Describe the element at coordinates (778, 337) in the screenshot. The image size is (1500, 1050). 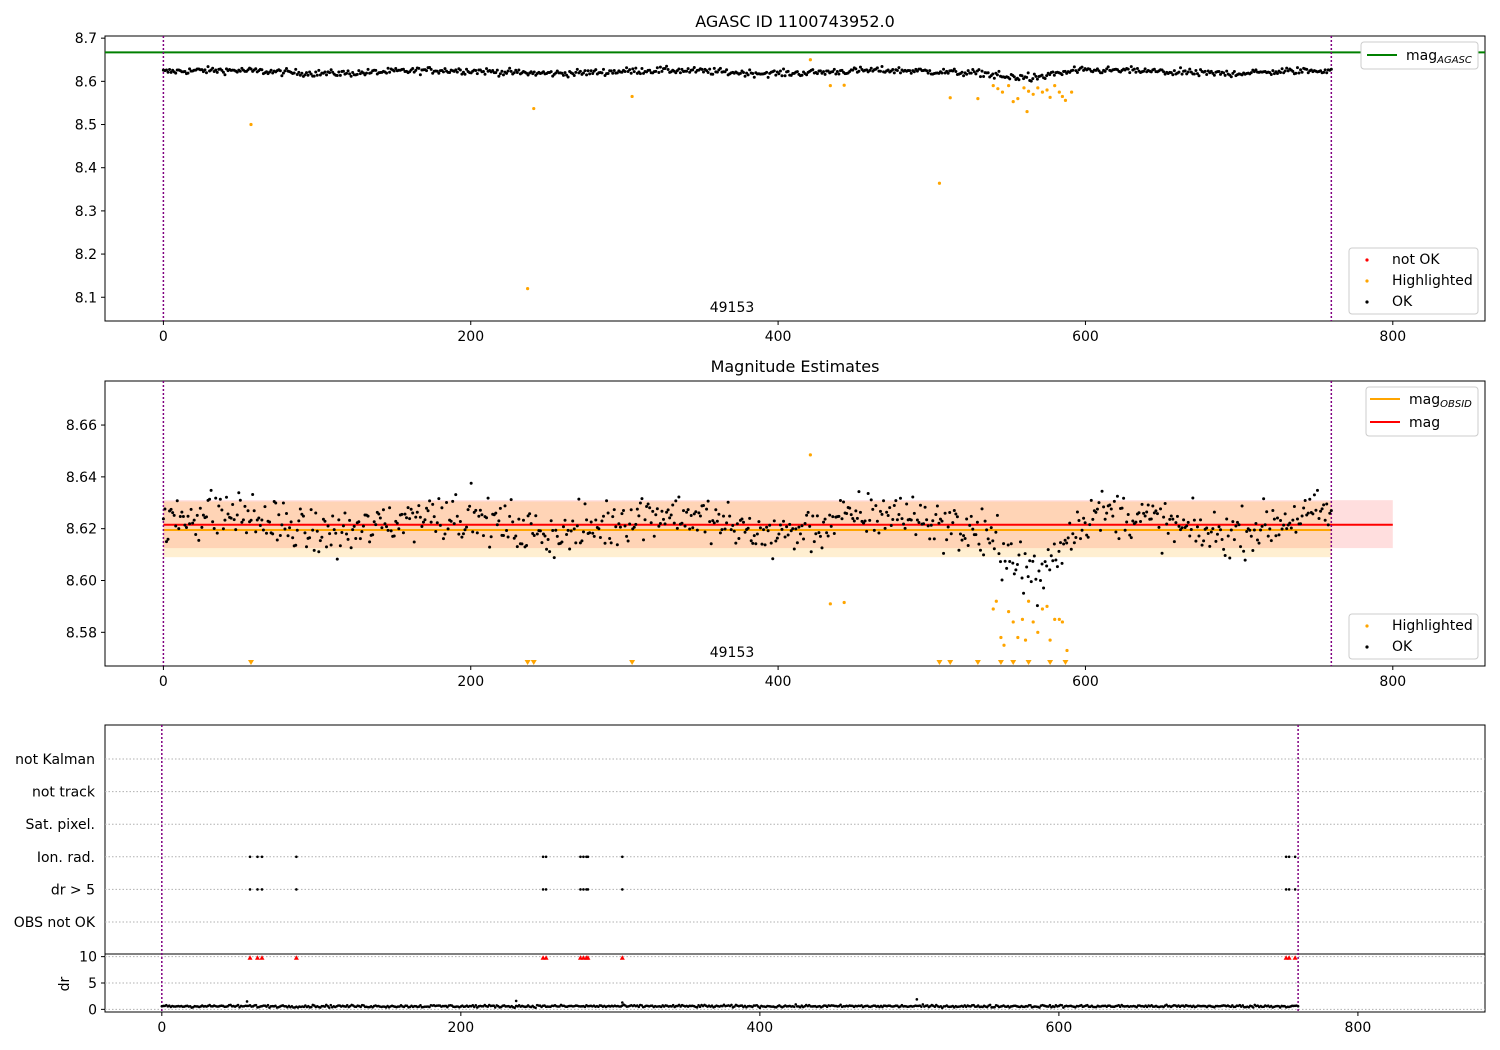
I see `x-tick-label: 400` at that location.